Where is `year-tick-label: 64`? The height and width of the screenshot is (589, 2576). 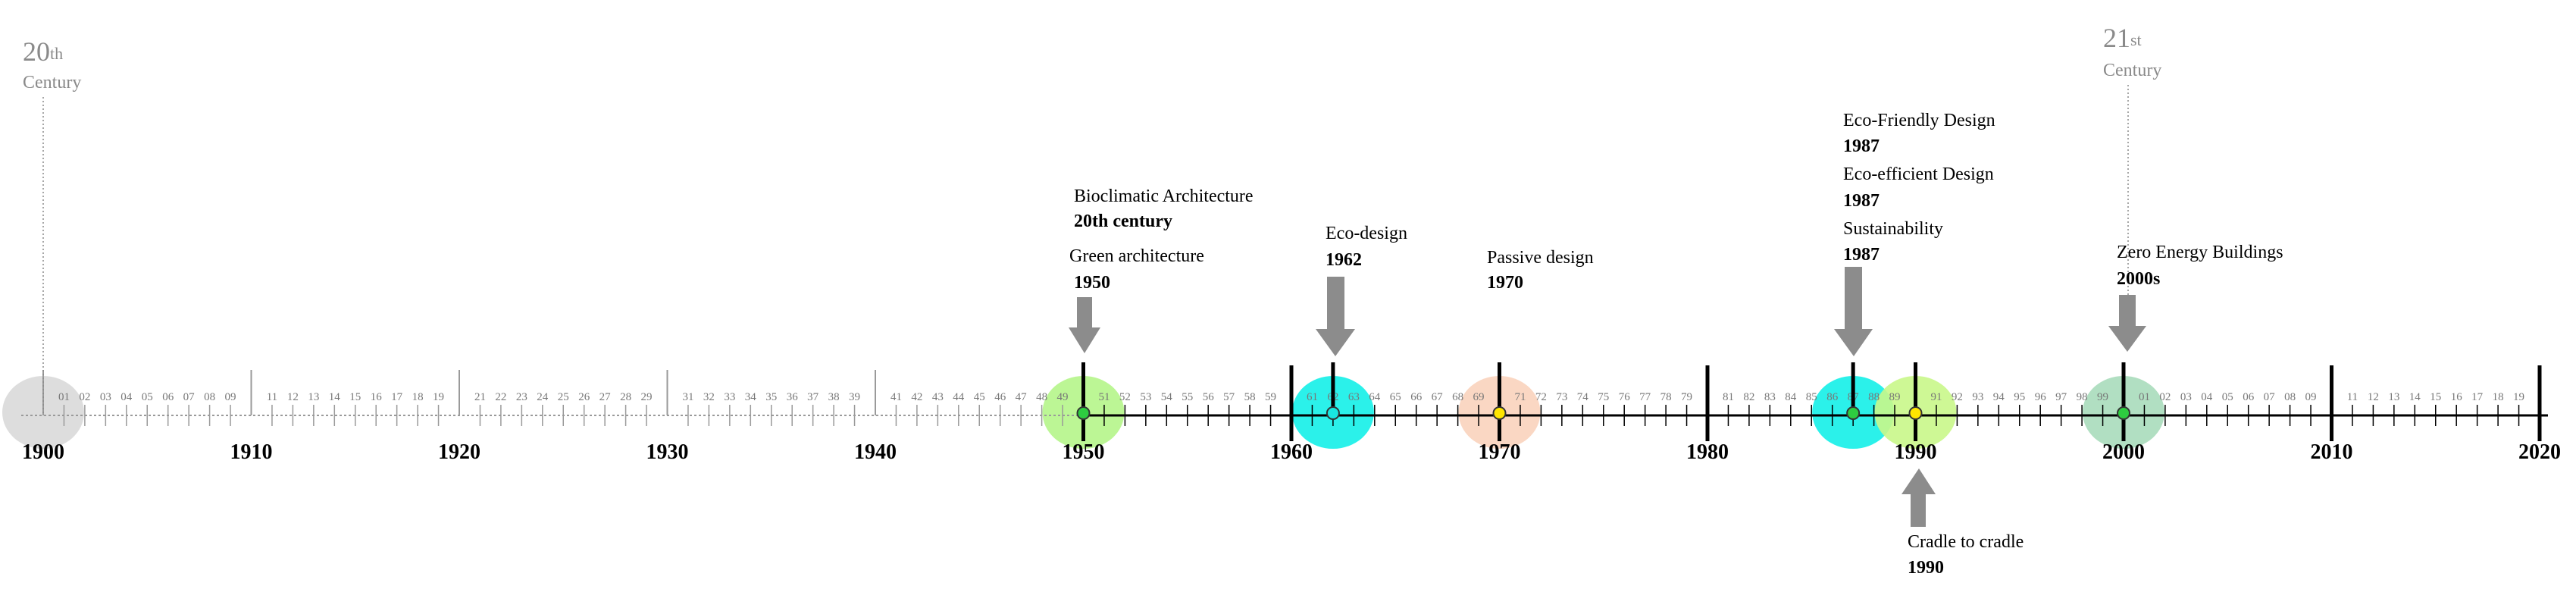
year-tick-label: 64 is located at coordinates (1375, 397).